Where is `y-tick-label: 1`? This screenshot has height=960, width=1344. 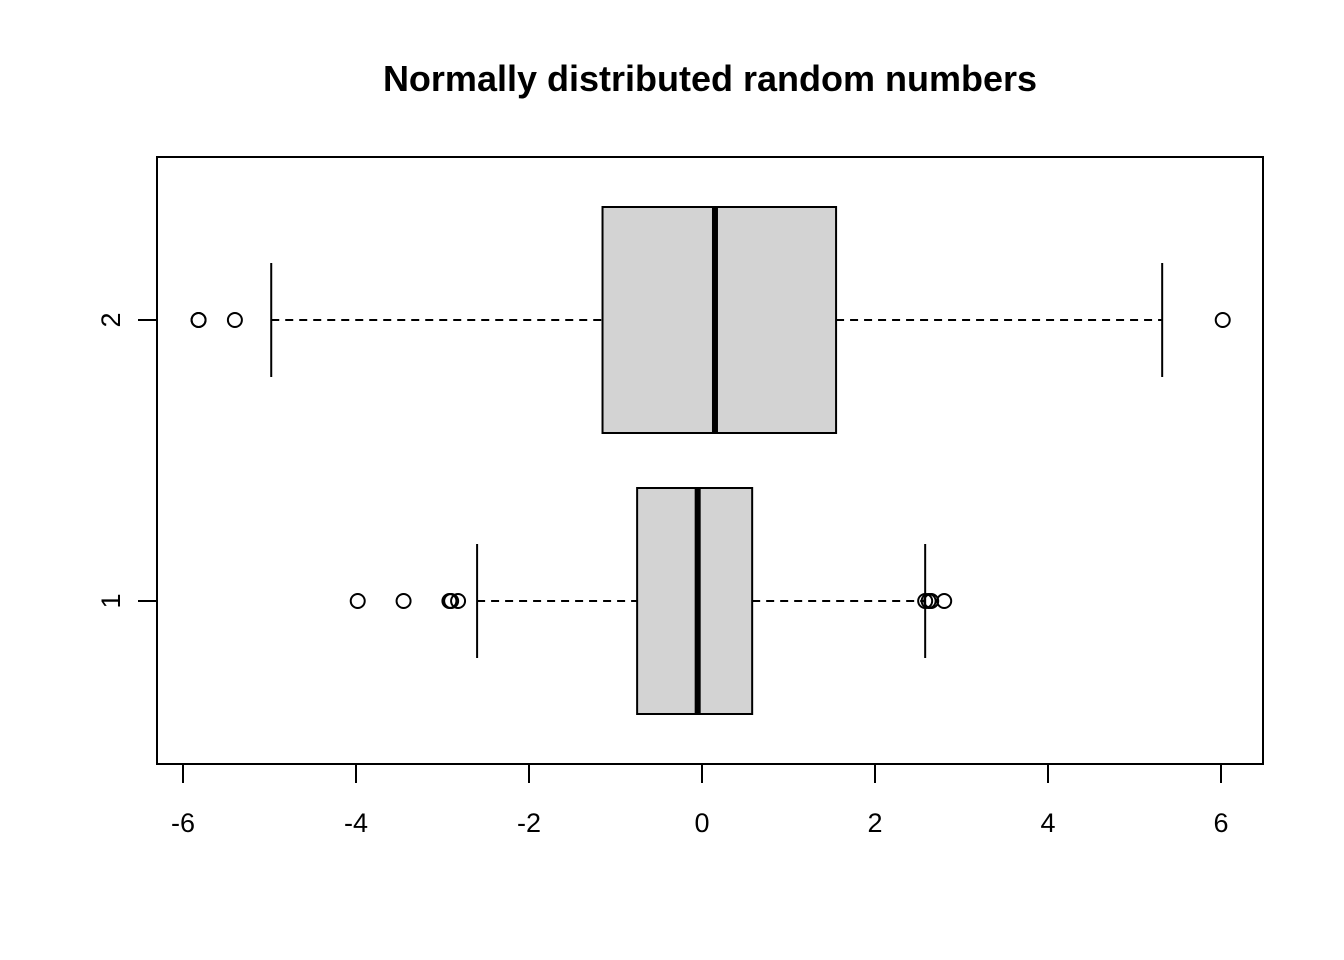
y-tick-label: 1 is located at coordinates (111, 600).